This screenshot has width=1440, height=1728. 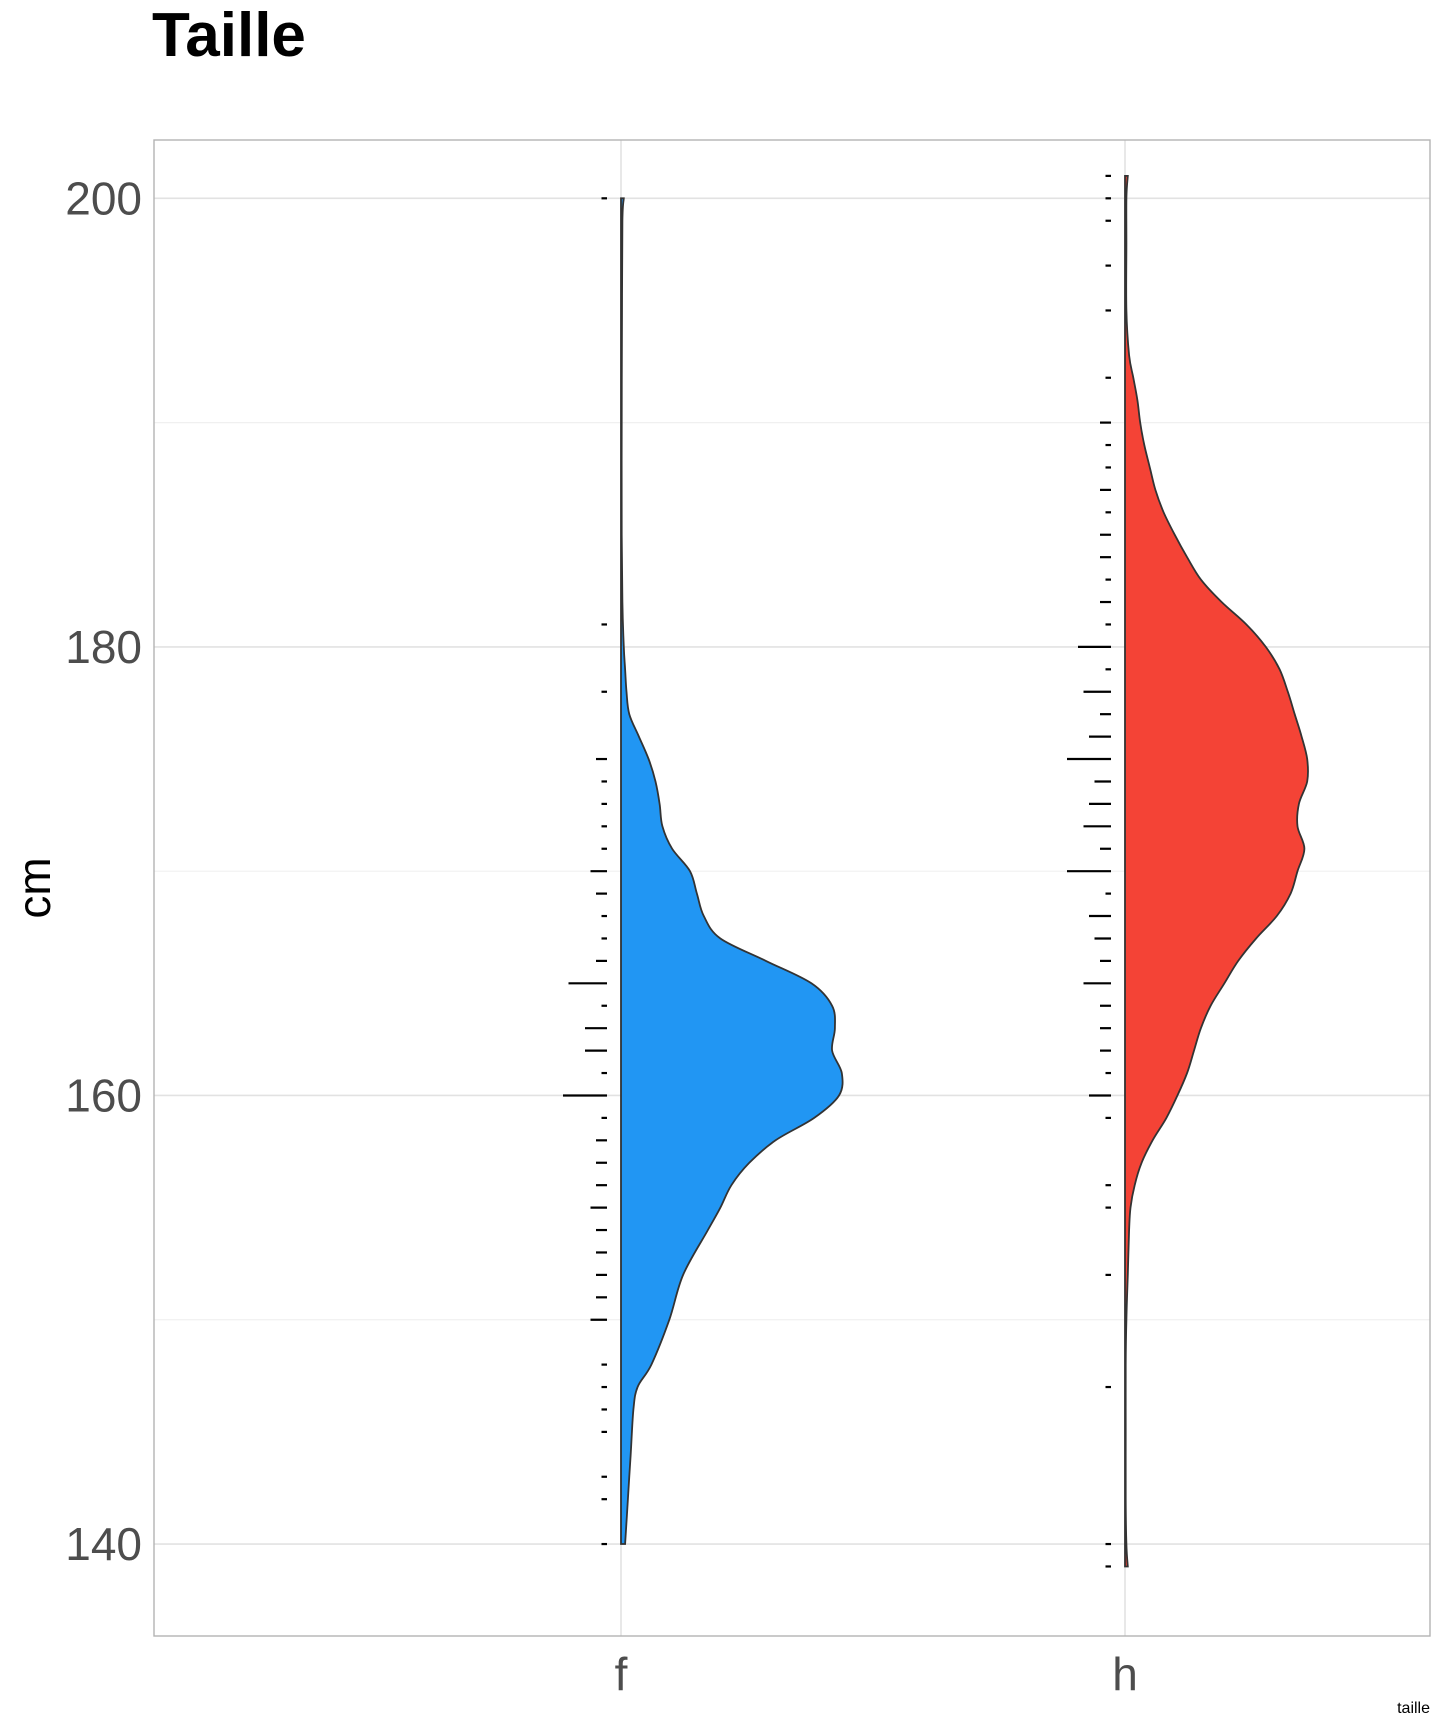 What do you see at coordinates (1216, 871) in the screenshot?
I see `violin-h` at bounding box center [1216, 871].